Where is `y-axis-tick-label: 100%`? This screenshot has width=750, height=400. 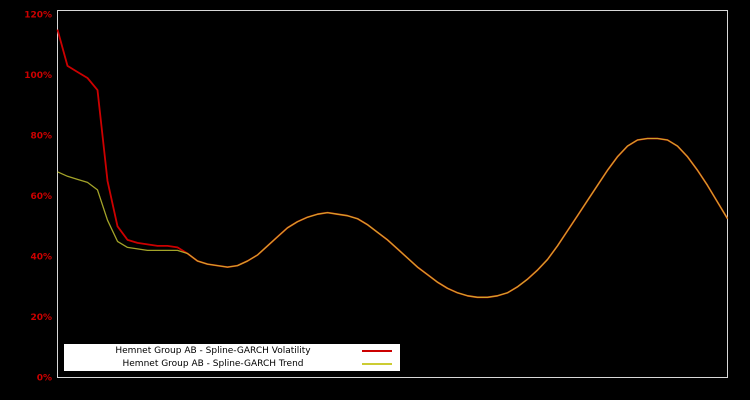
y-axis-tick-label: 100% is located at coordinates (38, 76).